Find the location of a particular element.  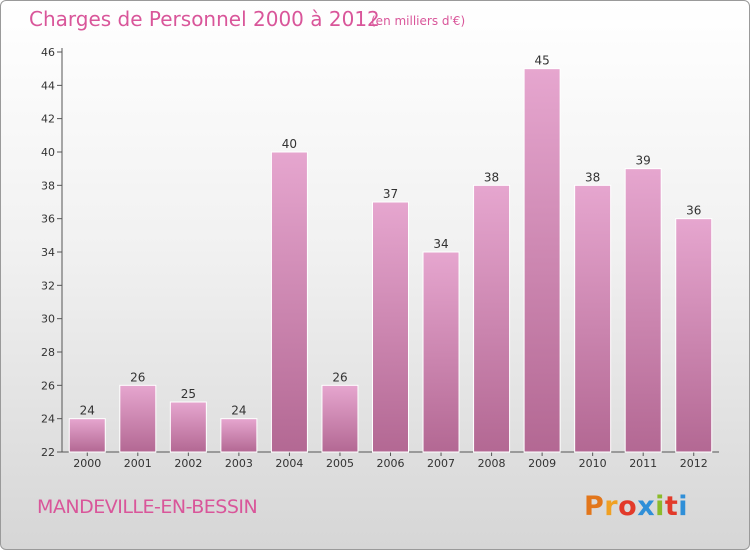

data-label: 37 is located at coordinates (390, 194).